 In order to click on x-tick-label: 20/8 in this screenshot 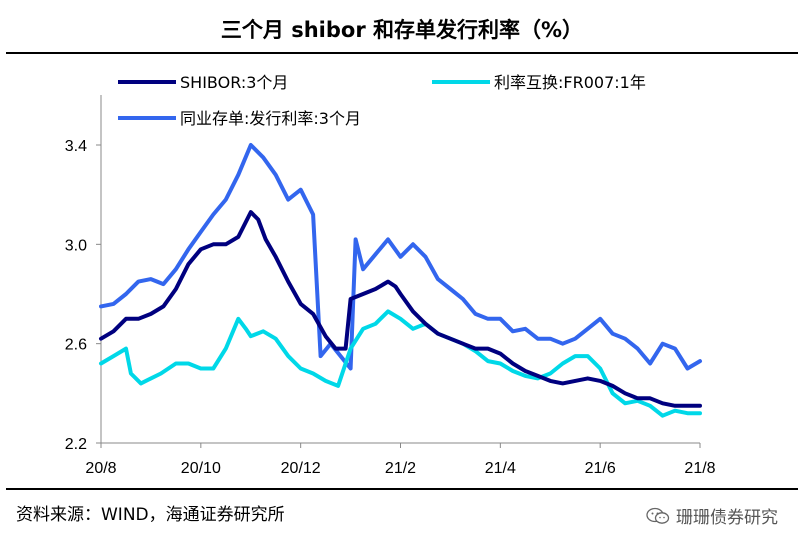, I will do `click(100, 468)`.